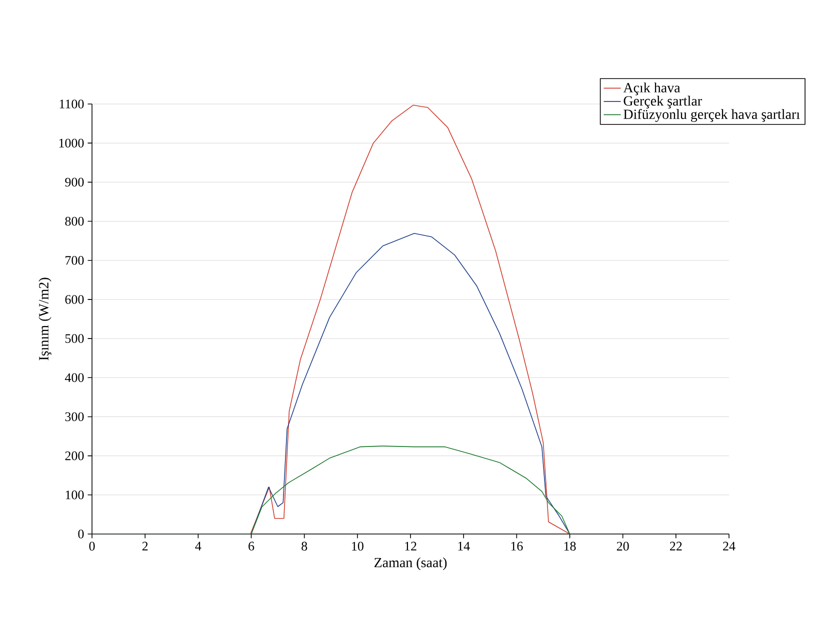 The width and height of the screenshot is (830, 632). Describe the element at coordinates (75, 260) in the screenshot. I see `y-tick-label: 700` at that location.